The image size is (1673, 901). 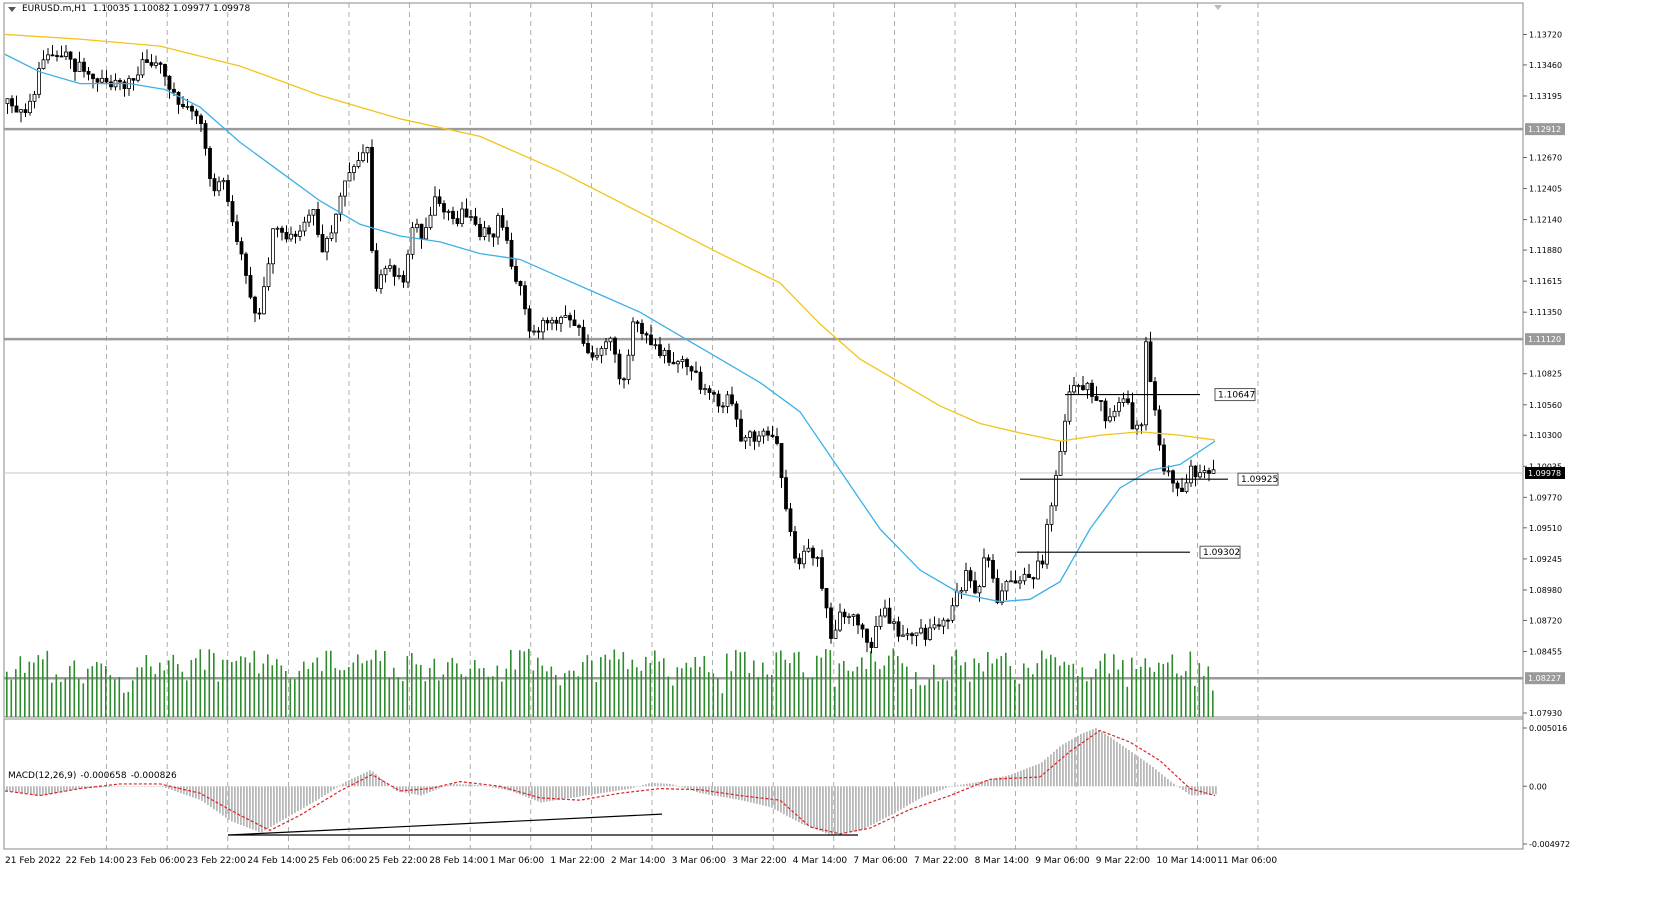 What do you see at coordinates (1545, 220) in the screenshot?
I see `y-tick-label: 1.12140` at bounding box center [1545, 220].